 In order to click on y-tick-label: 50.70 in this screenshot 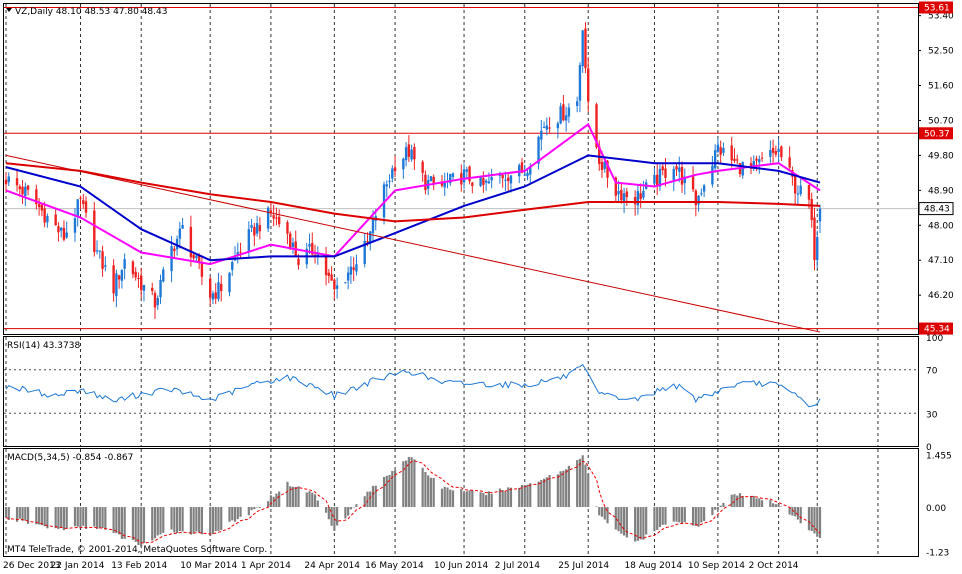, I will do `click(941, 121)`.